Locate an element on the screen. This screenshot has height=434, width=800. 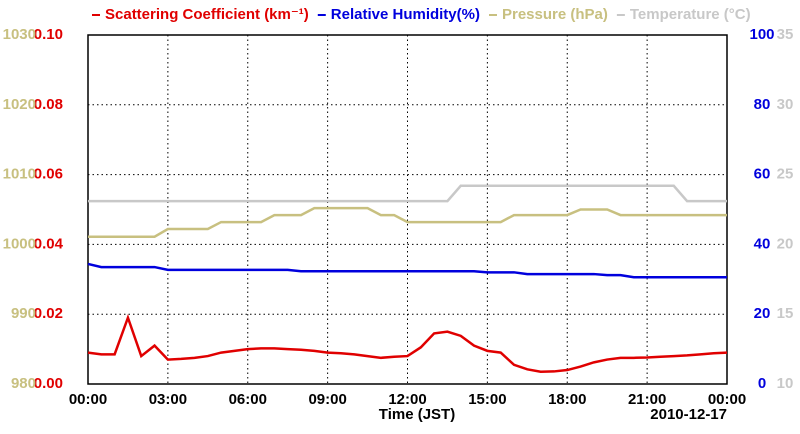
y4-tick-label: 30 is located at coordinates (785, 104).